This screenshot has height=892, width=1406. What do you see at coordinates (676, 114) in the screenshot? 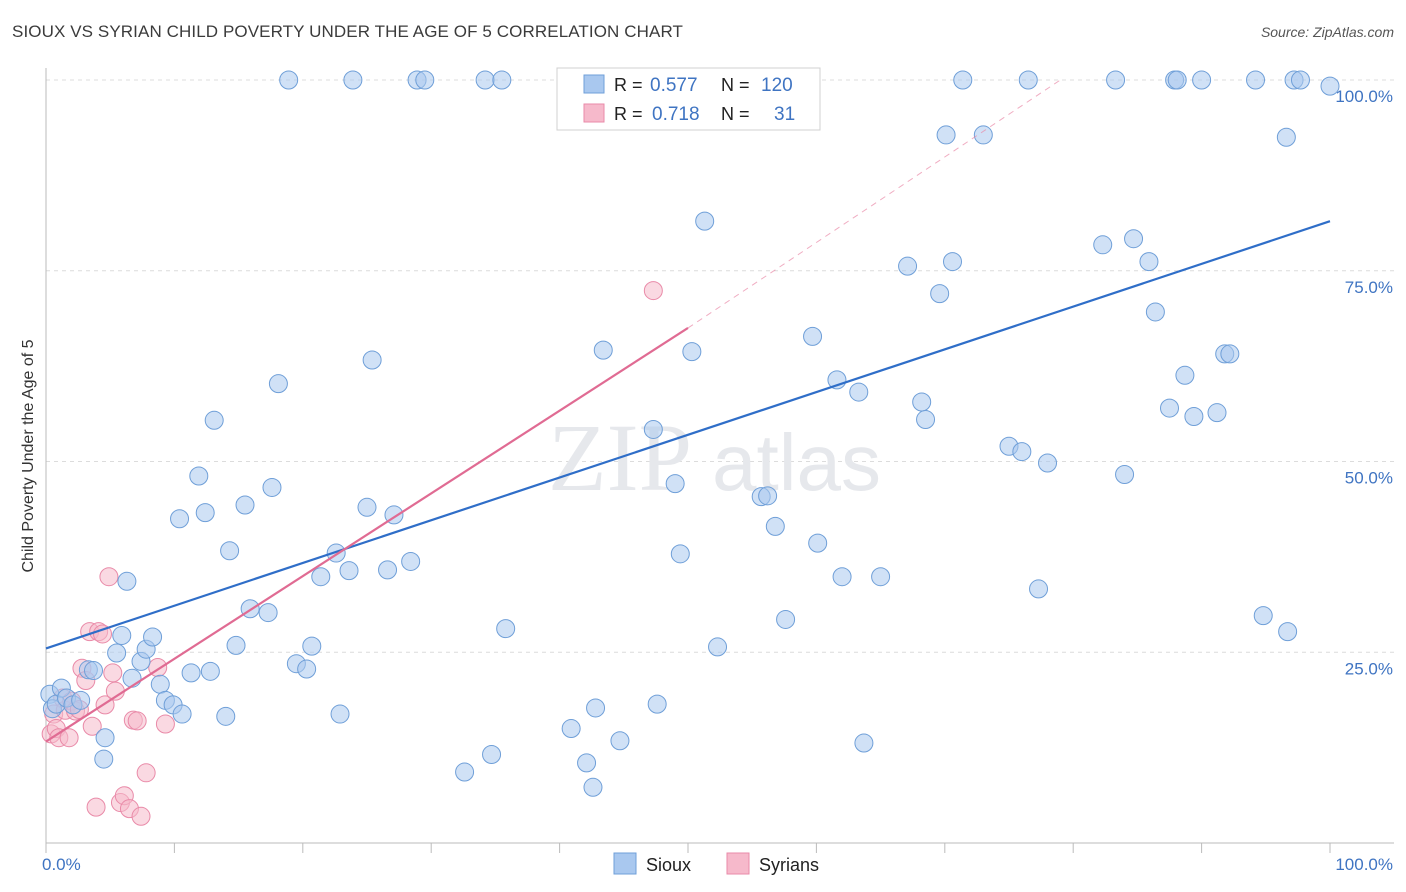
I see `legend-syrians-r-value: 0.718` at bounding box center [676, 114].